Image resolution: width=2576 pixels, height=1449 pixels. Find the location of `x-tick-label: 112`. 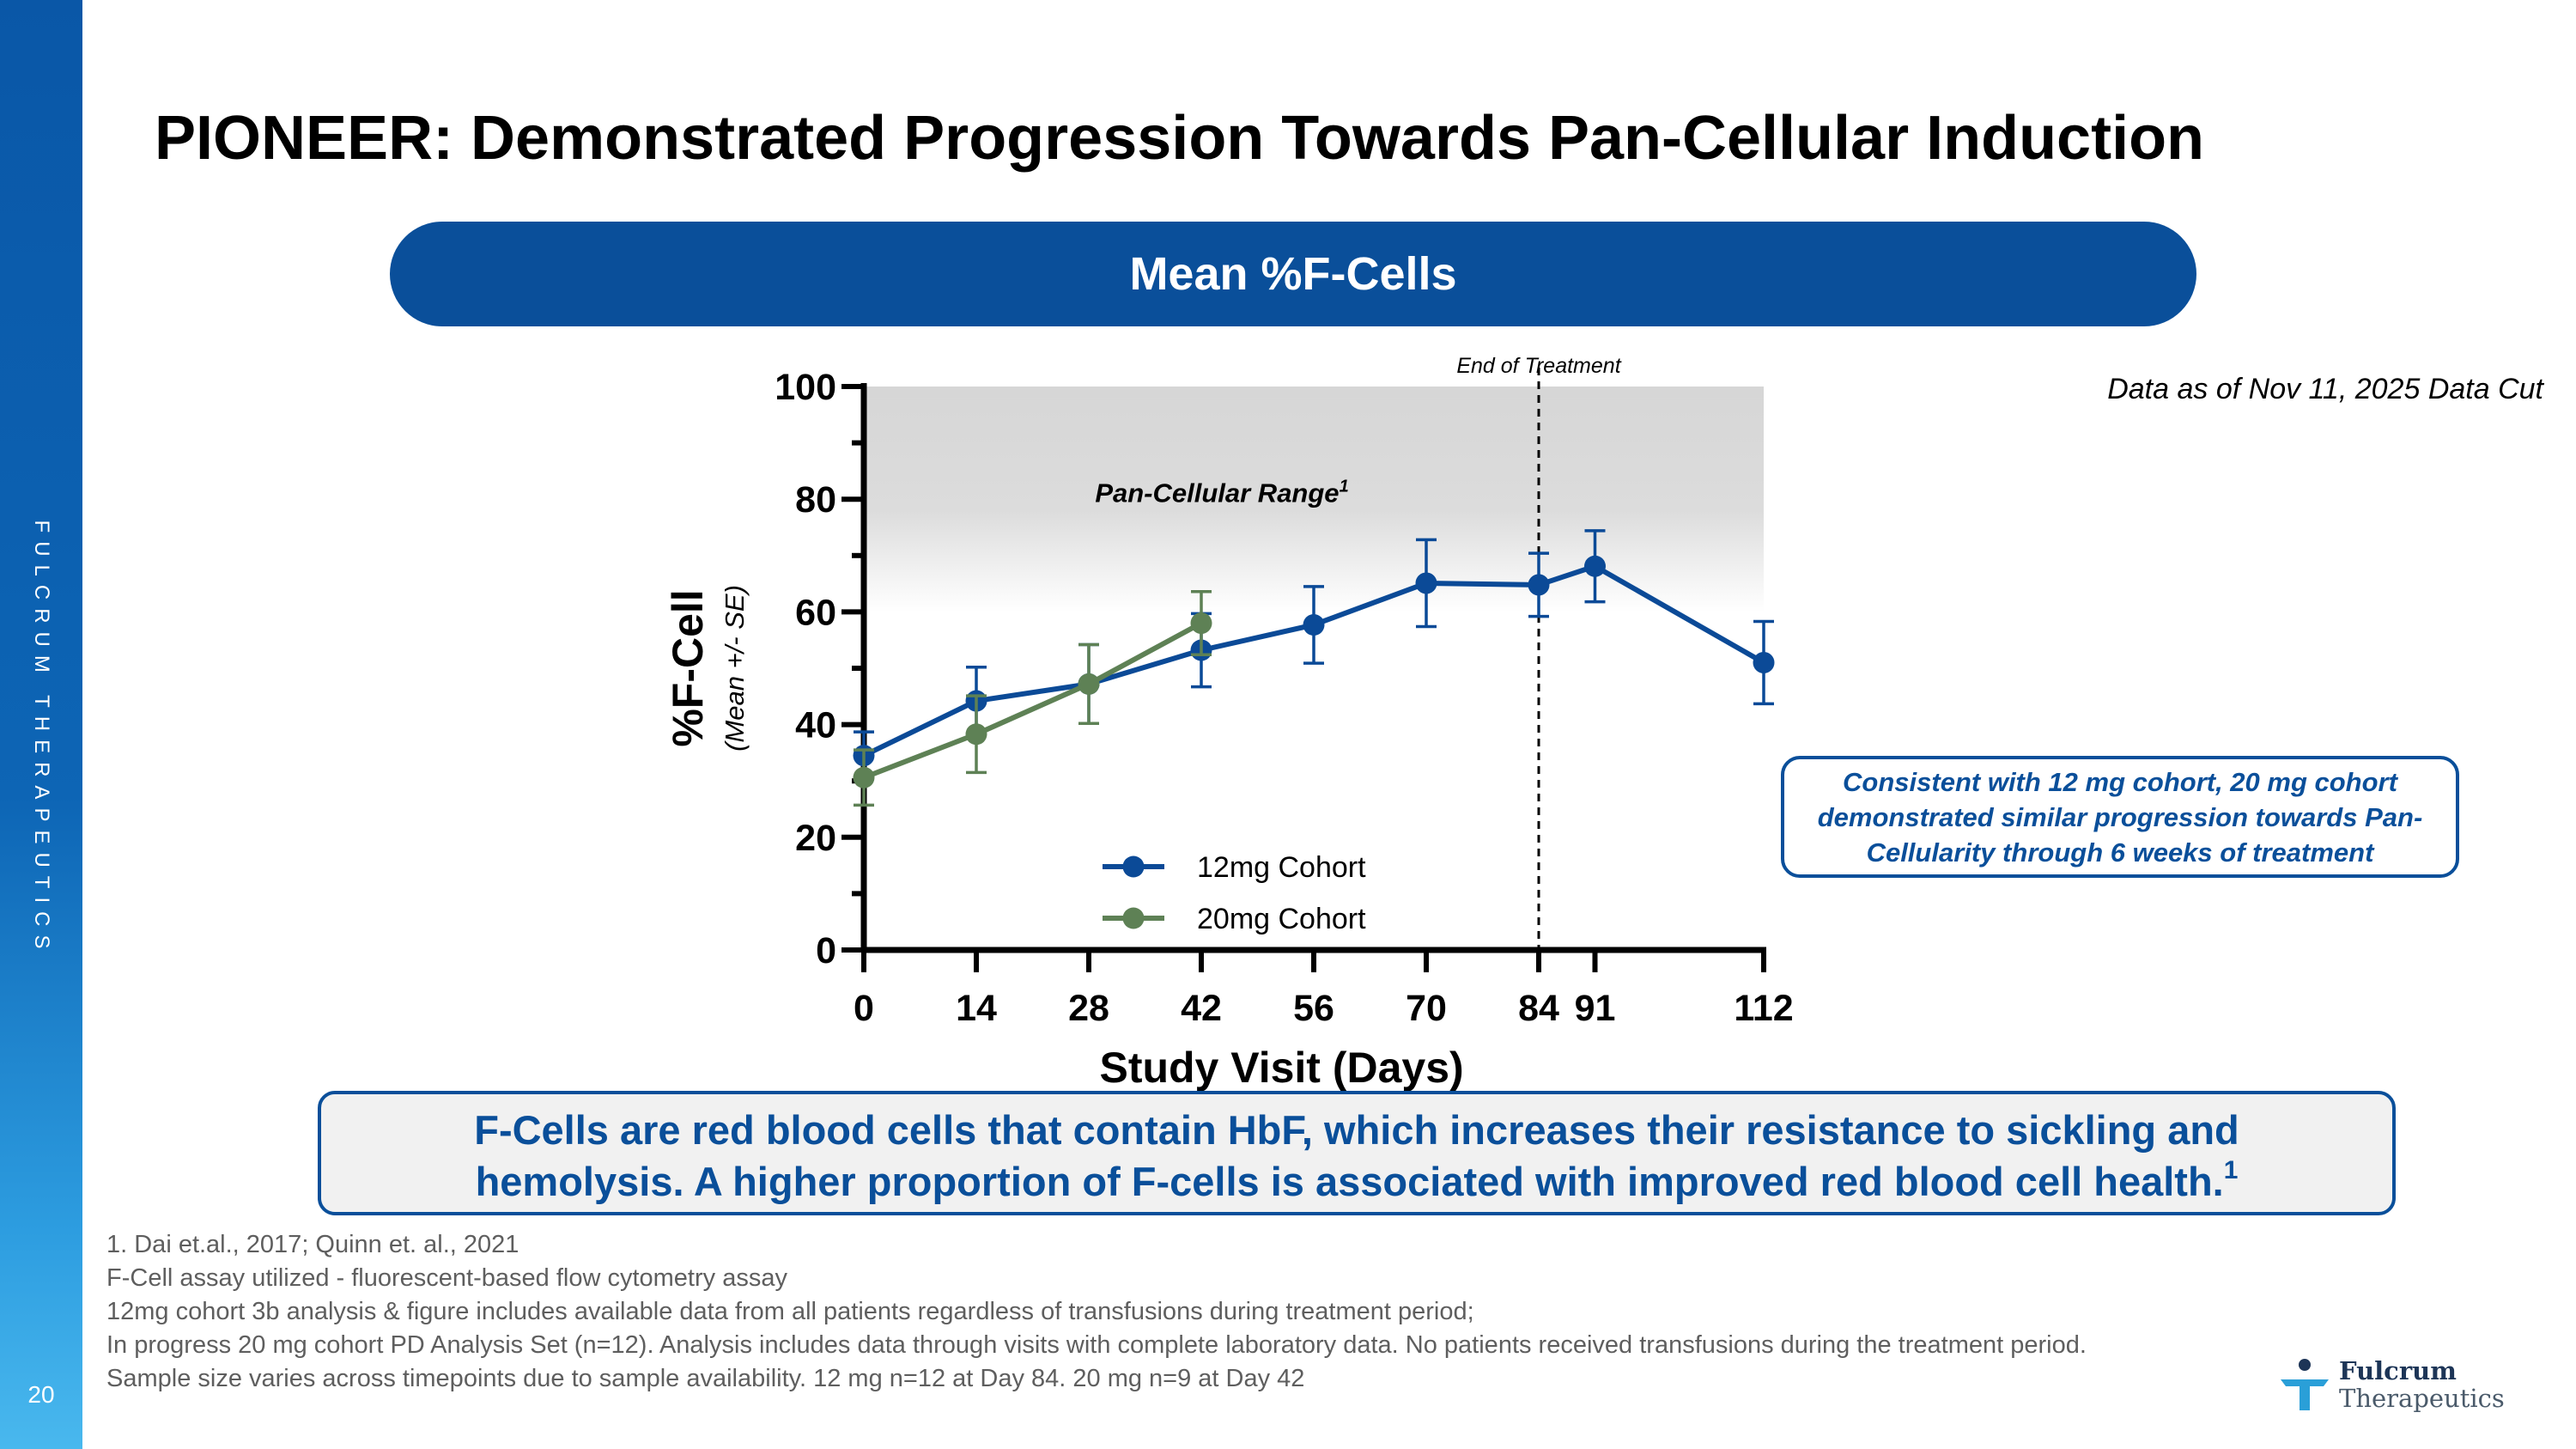

x-tick-label: 112 is located at coordinates (1763, 1008).